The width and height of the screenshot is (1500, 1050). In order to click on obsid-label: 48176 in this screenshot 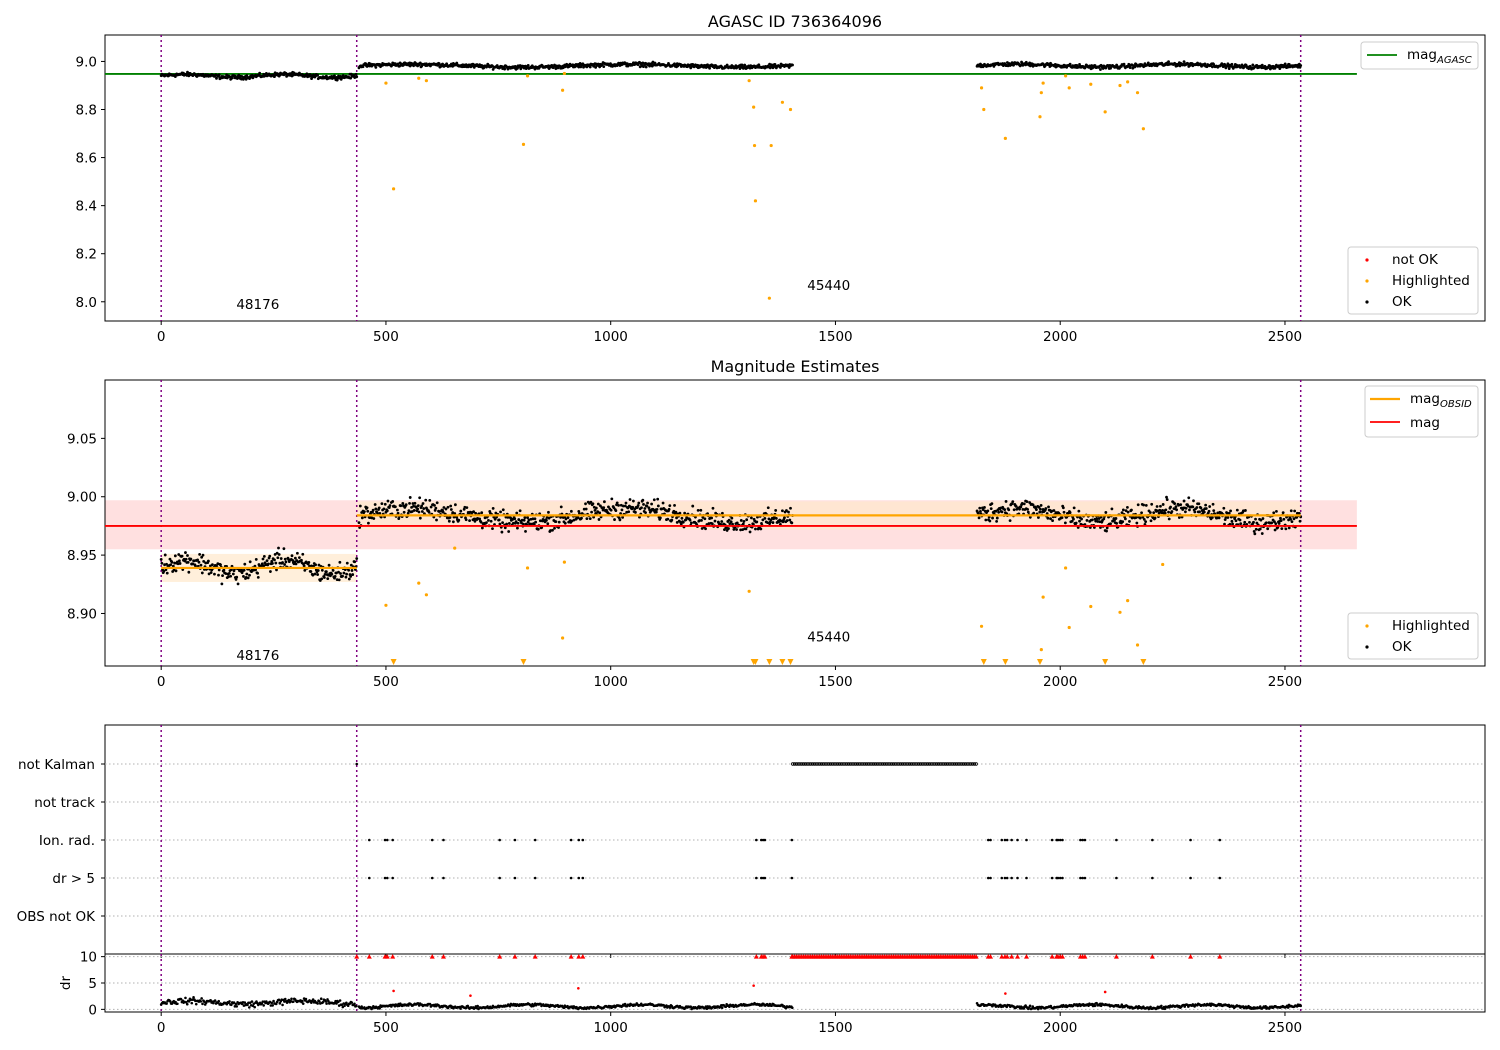, I will do `click(257, 656)`.